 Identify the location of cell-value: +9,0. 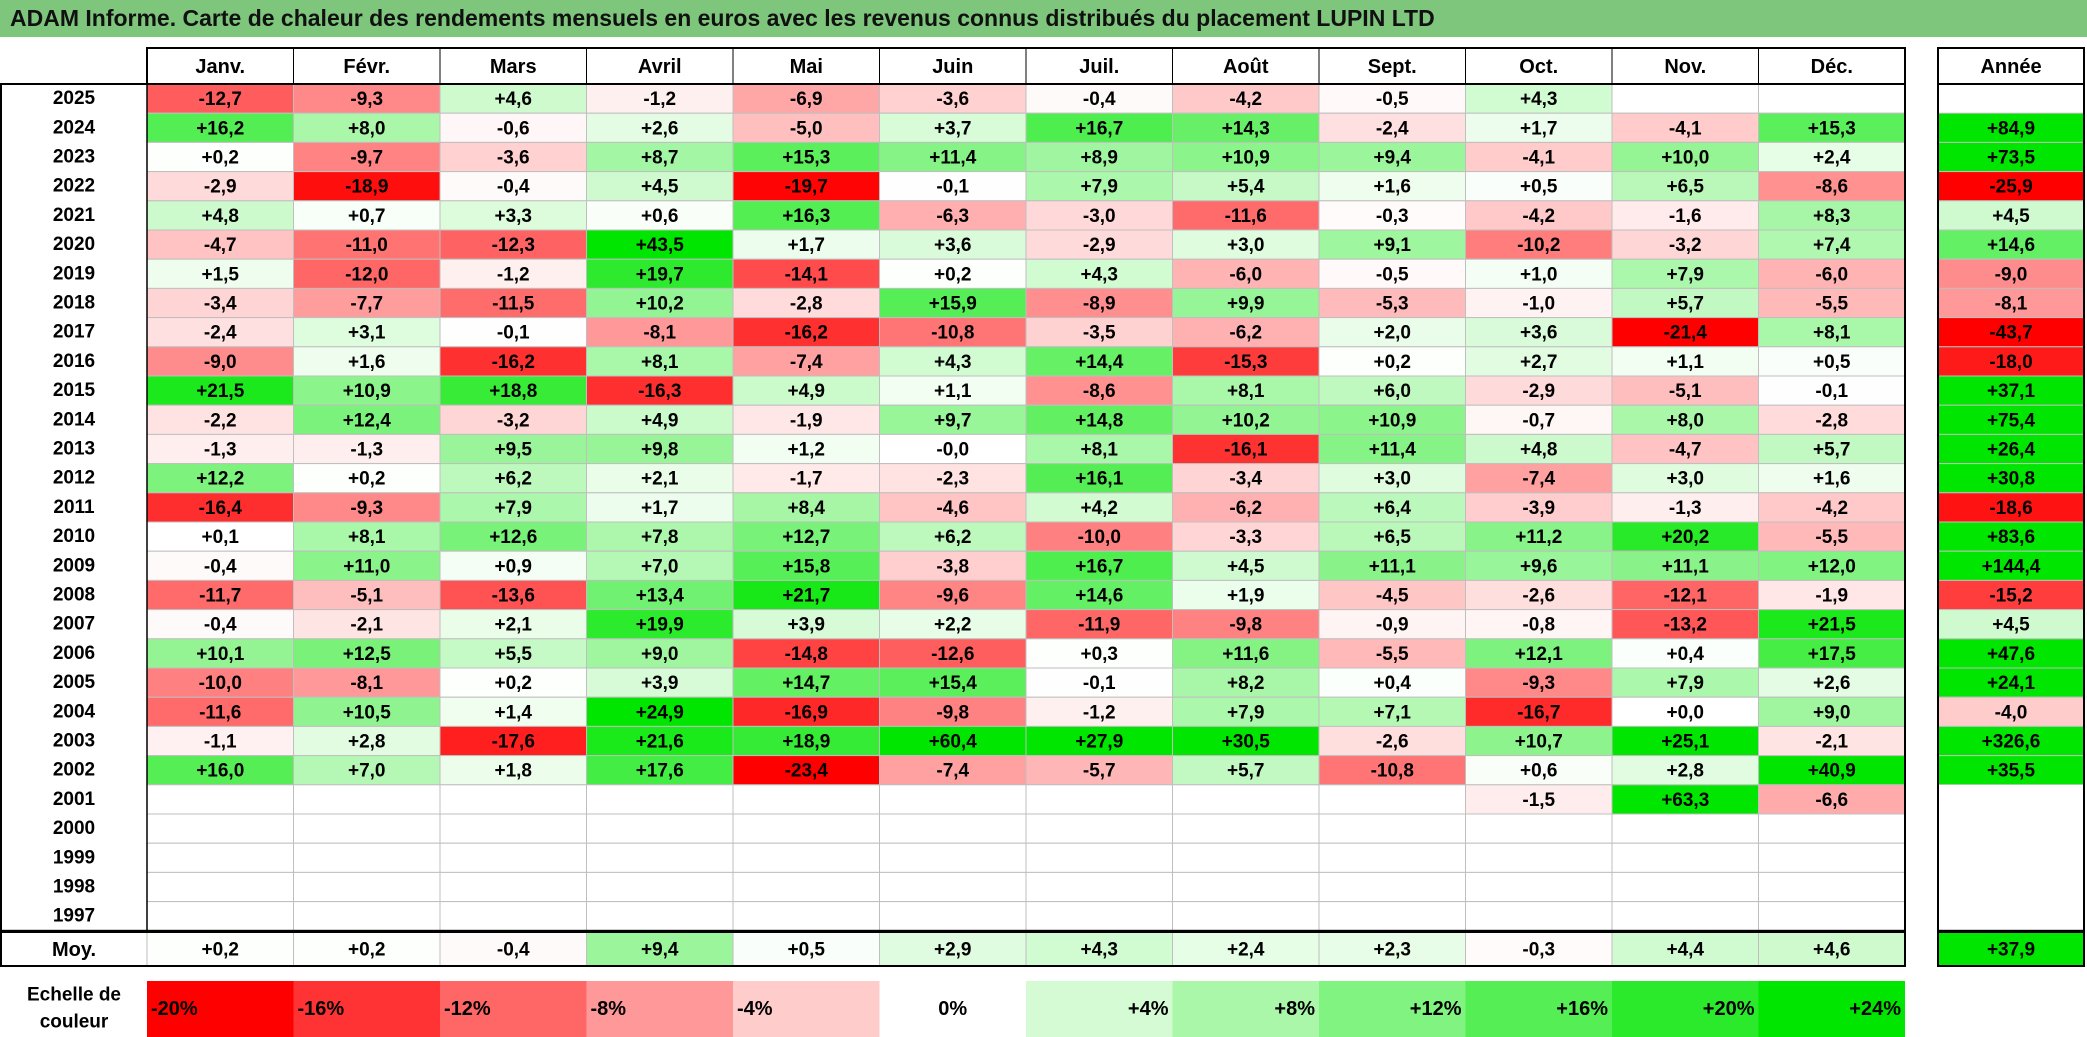
(1832, 712).